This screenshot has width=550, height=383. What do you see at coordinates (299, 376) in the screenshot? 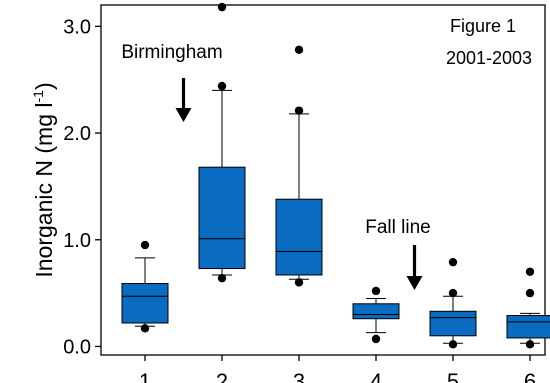
I see `x-tick-label: 3` at bounding box center [299, 376].